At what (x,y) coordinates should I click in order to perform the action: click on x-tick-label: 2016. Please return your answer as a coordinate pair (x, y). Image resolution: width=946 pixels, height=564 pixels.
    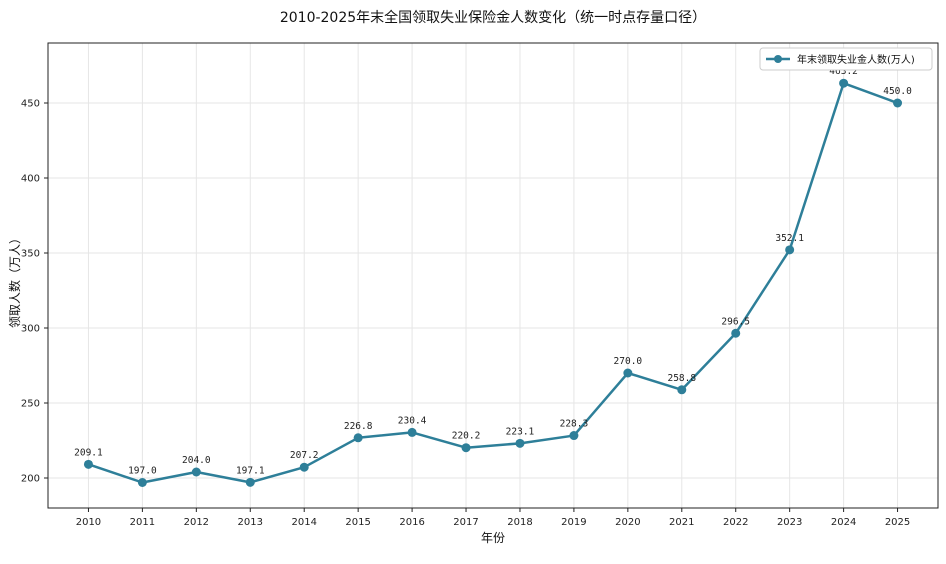
    Looking at the image, I should click on (411, 522).